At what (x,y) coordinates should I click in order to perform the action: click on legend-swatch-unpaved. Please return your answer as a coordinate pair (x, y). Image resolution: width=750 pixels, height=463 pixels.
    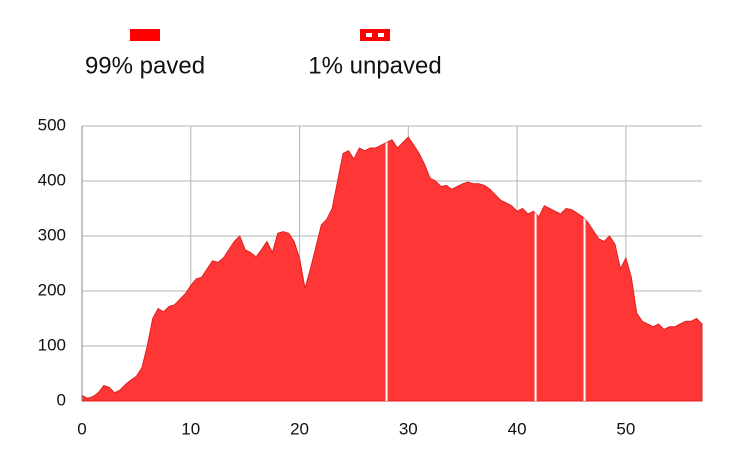
    Looking at the image, I should click on (375, 35).